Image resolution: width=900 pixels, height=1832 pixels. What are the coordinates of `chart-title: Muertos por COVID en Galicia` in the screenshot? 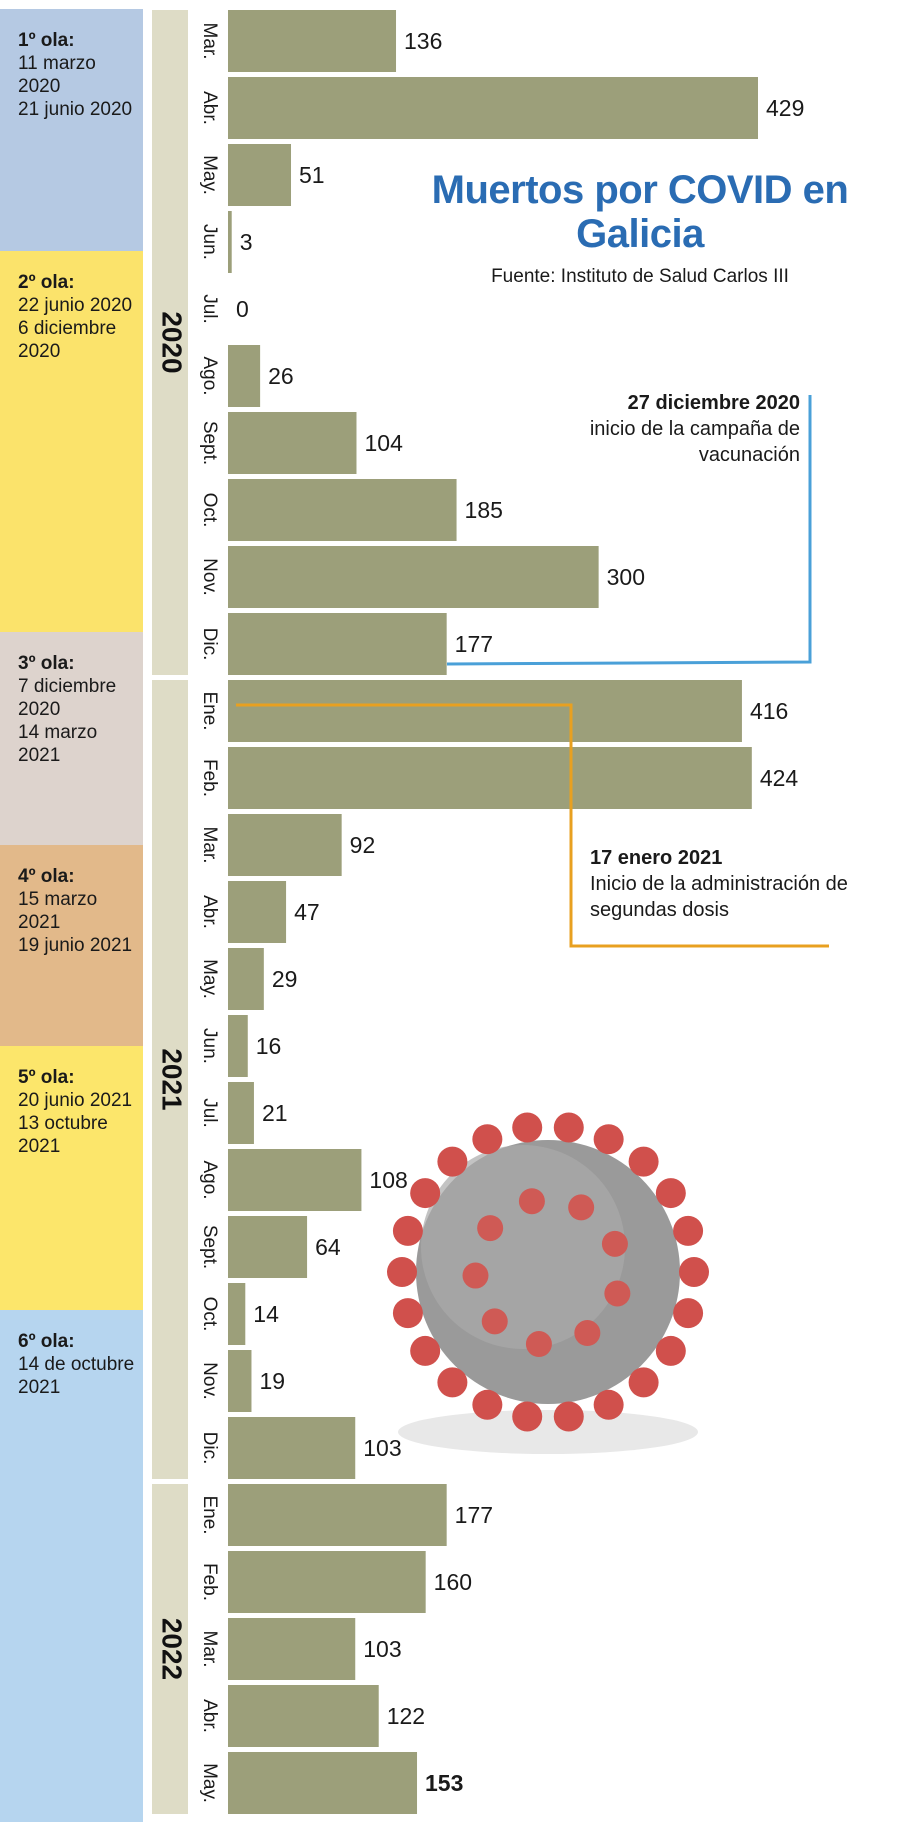 It's located at (640, 212).